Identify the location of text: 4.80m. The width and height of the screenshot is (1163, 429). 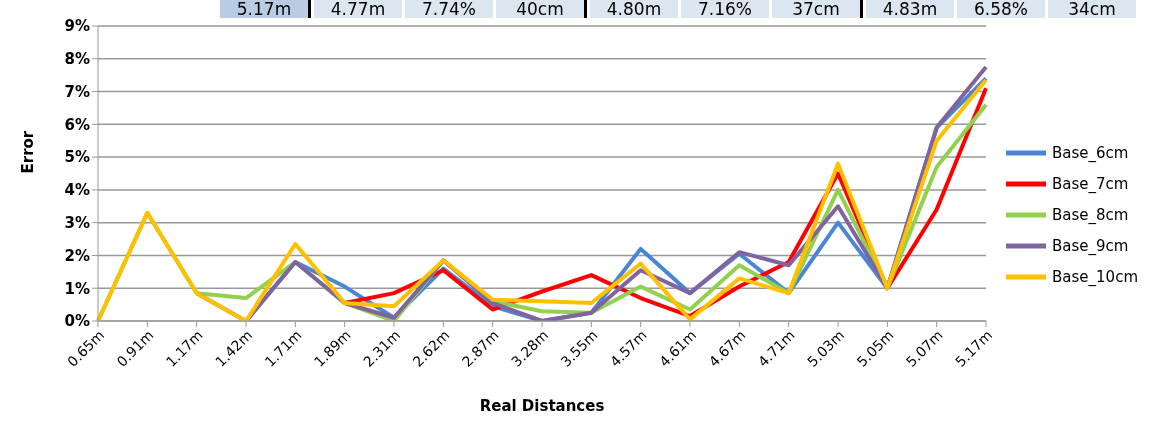
(634, 9).